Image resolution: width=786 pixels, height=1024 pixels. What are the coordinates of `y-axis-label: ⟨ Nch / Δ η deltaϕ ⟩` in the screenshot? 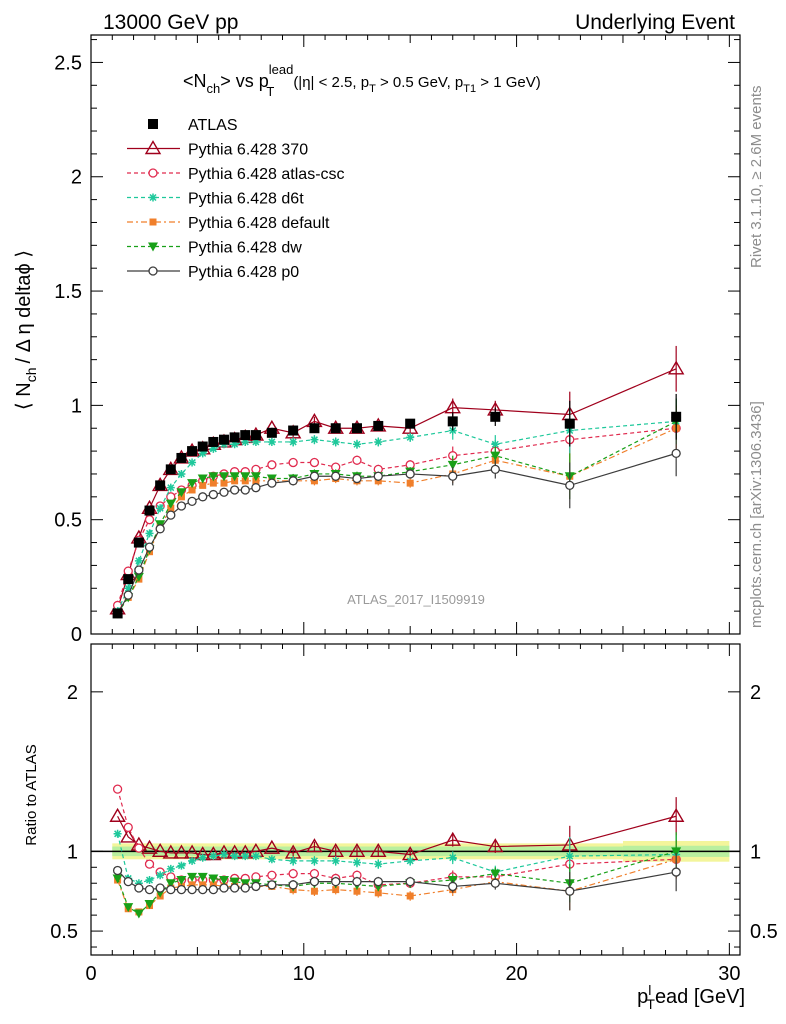 It's located at (26, 330).